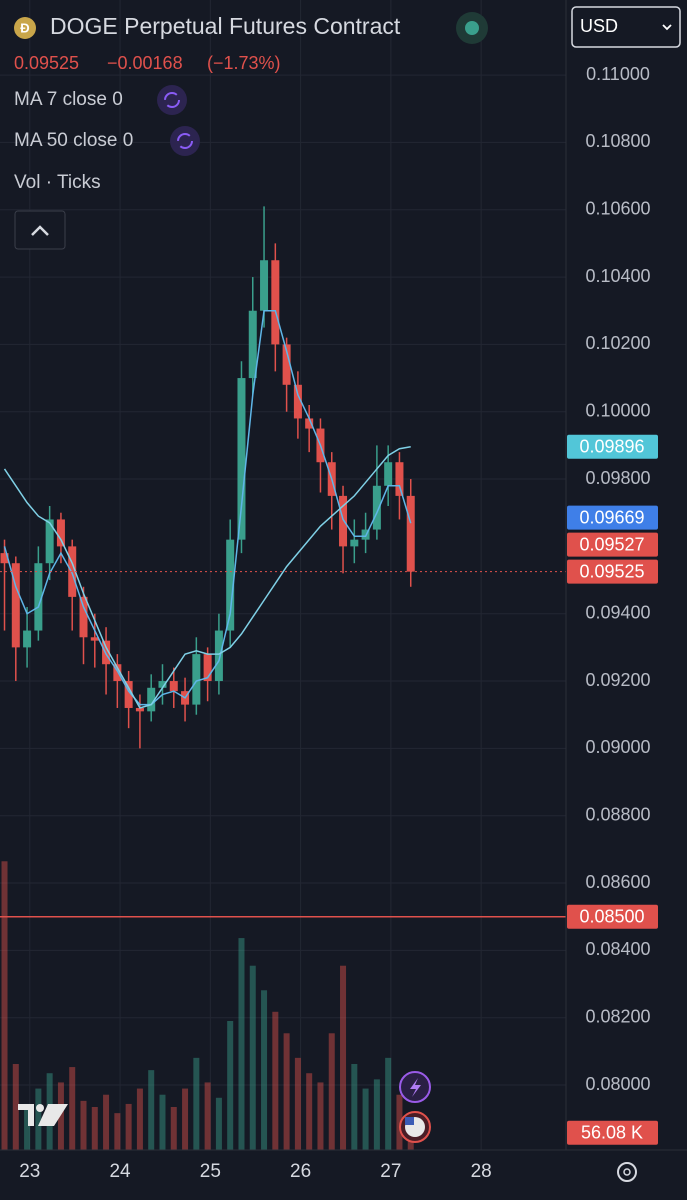  Describe the element at coordinates (409, 1121) in the screenshot. I see `flag-canton` at that location.